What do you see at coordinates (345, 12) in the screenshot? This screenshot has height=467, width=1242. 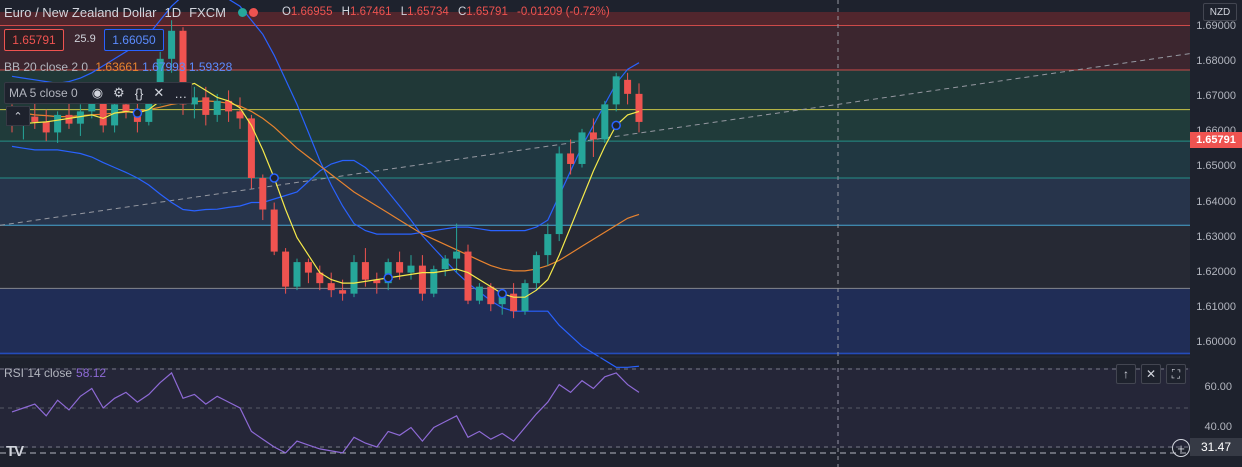 I see `ohlc-high-key: H` at bounding box center [345, 12].